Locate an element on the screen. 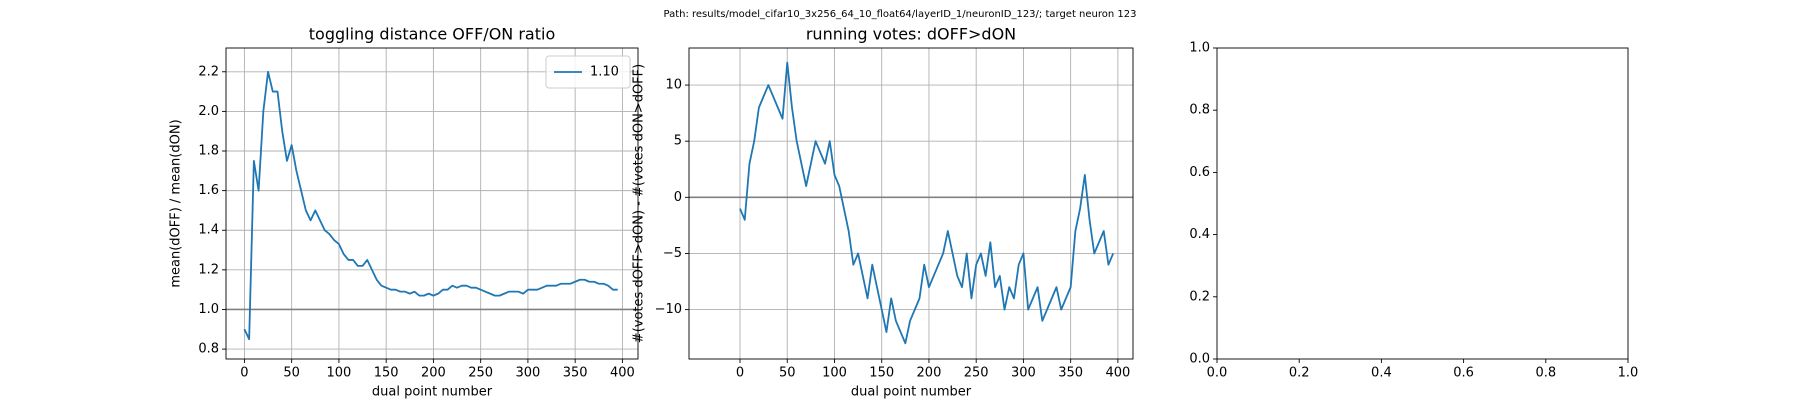 The image size is (1800, 400). y-axis-label: #(votes dOFF>dON) - #(votes dON>dOFF) is located at coordinates (639, 203).